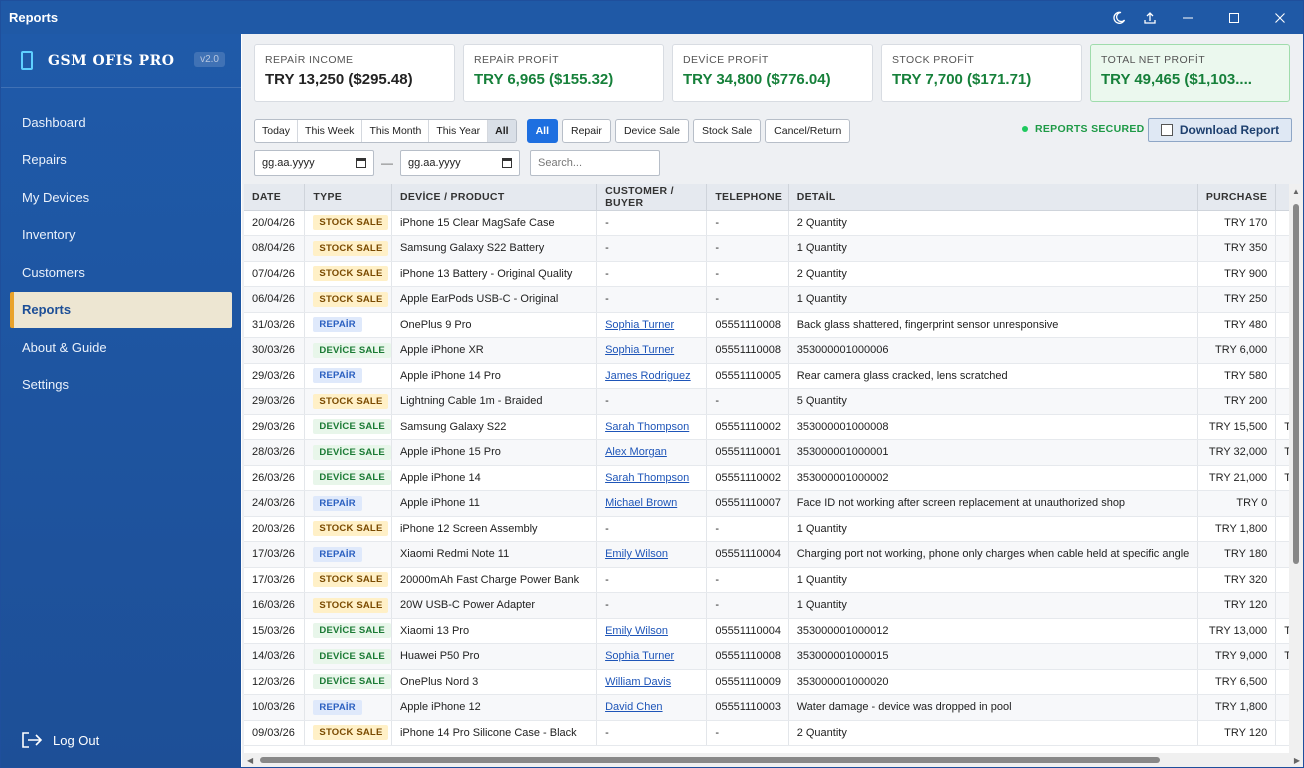 The width and height of the screenshot is (1304, 768). What do you see at coordinates (348, 376) in the screenshot?
I see `cell-type: REPAİR` at bounding box center [348, 376].